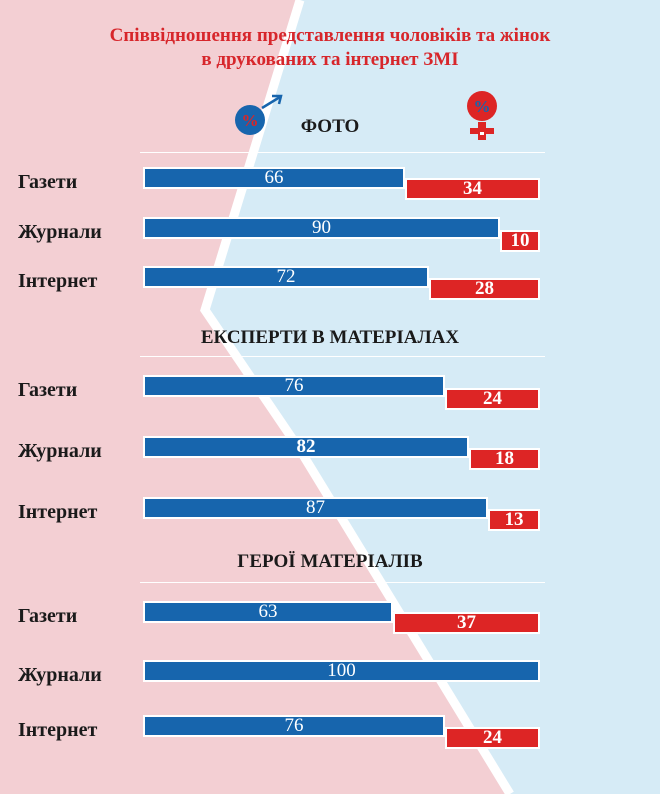  What do you see at coordinates (341, 671) in the screenshot?
I see `bar-male: 100` at bounding box center [341, 671].